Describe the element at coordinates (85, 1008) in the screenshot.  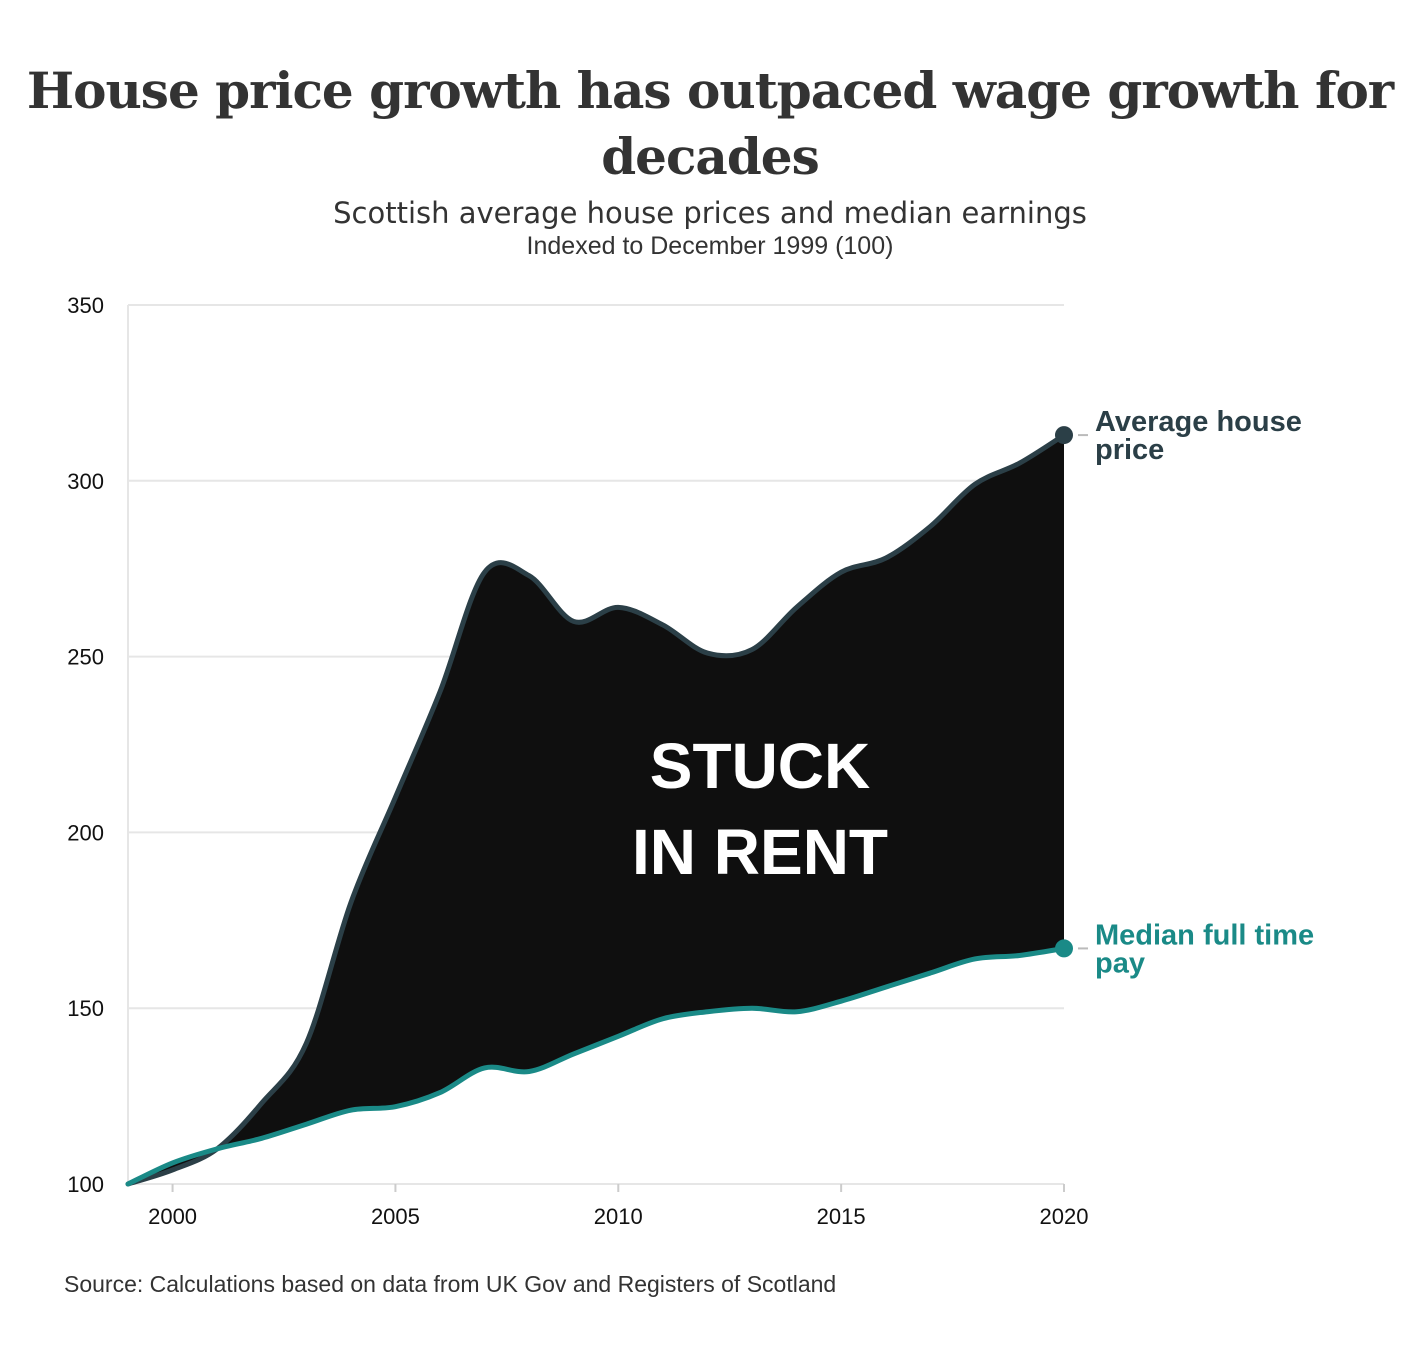
I see `y-tick-label-150: 150` at that location.